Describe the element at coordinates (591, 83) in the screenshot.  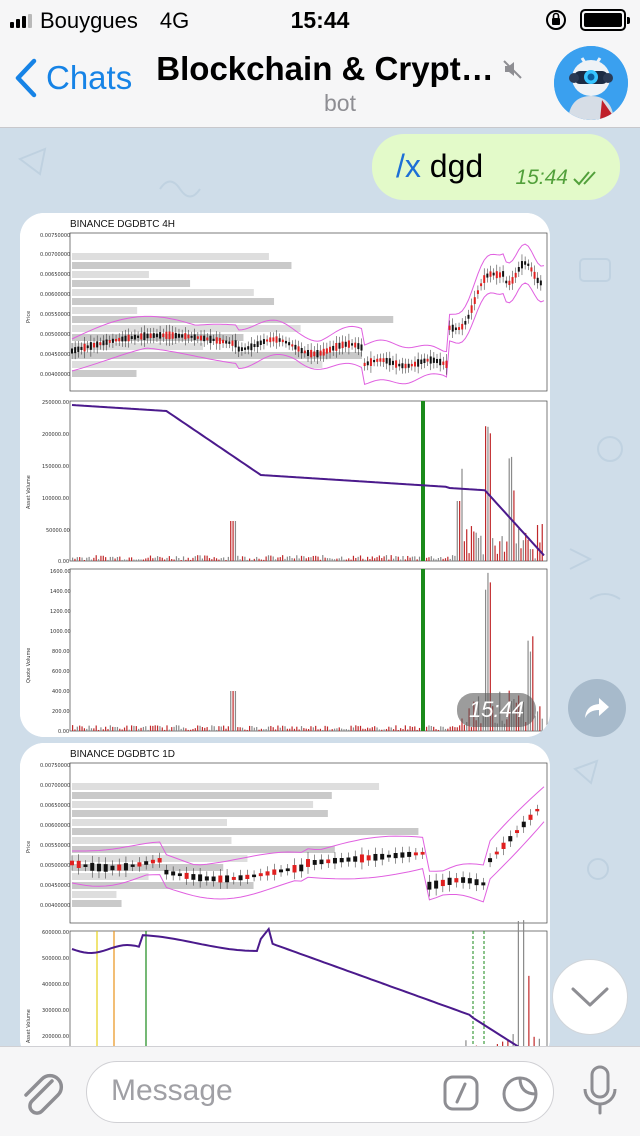
I see `bot-avatar` at that location.